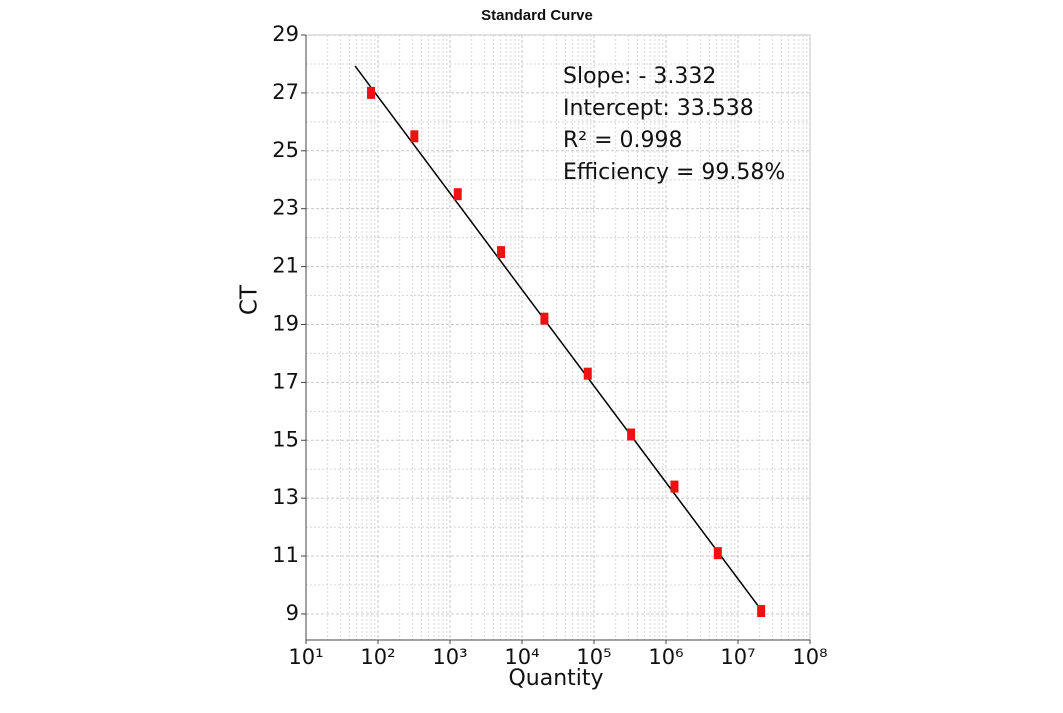 The image size is (1063, 713). What do you see at coordinates (639, 76) in the screenshot?
I see `annotation: Slope: - 3.332` at bounding box center [639, 76].